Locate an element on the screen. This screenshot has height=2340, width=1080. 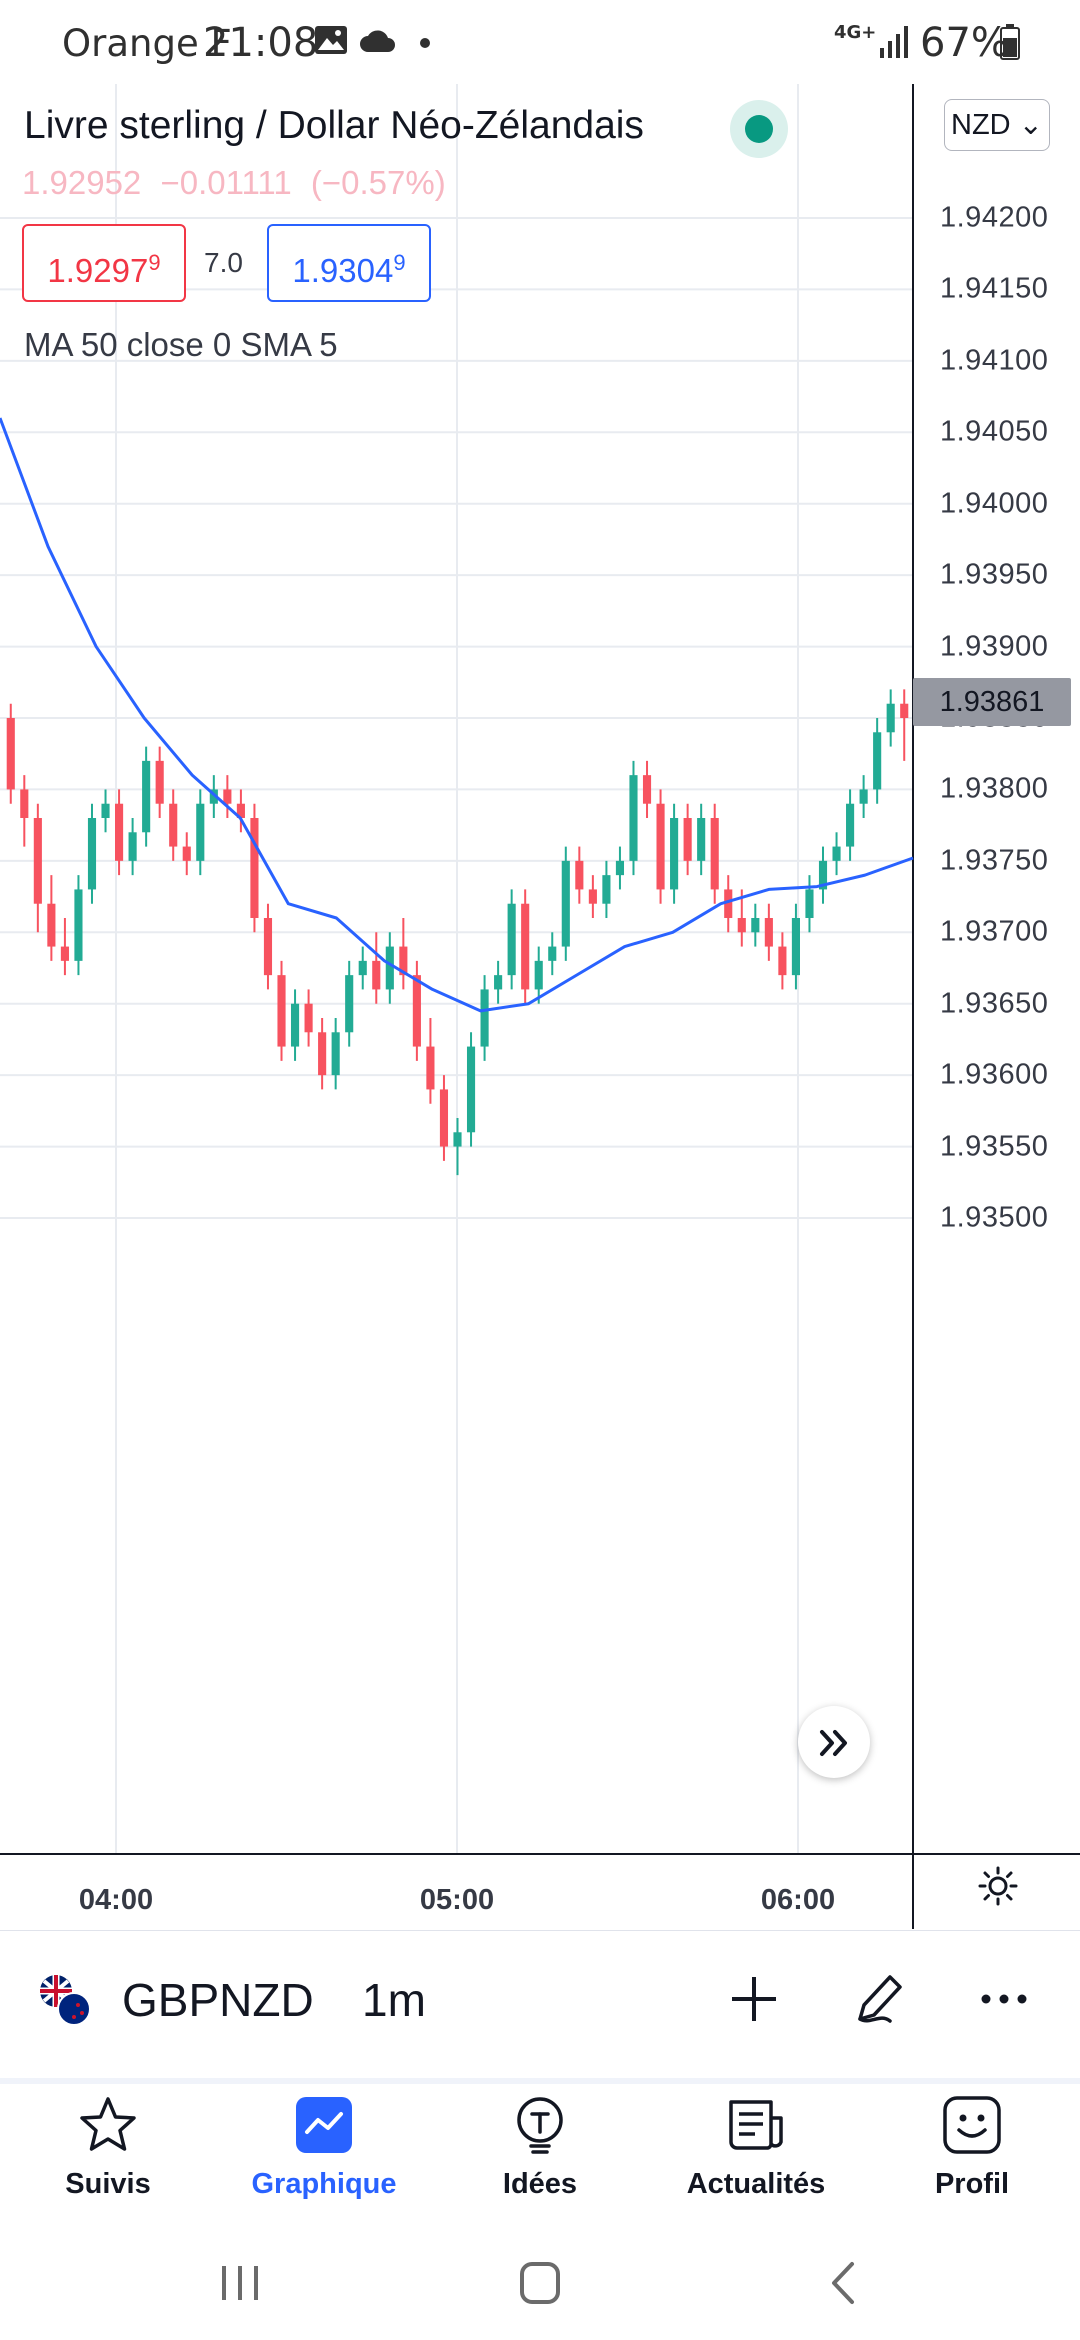
scroll-to-realtime-button is located at coordinates (834, 1742).